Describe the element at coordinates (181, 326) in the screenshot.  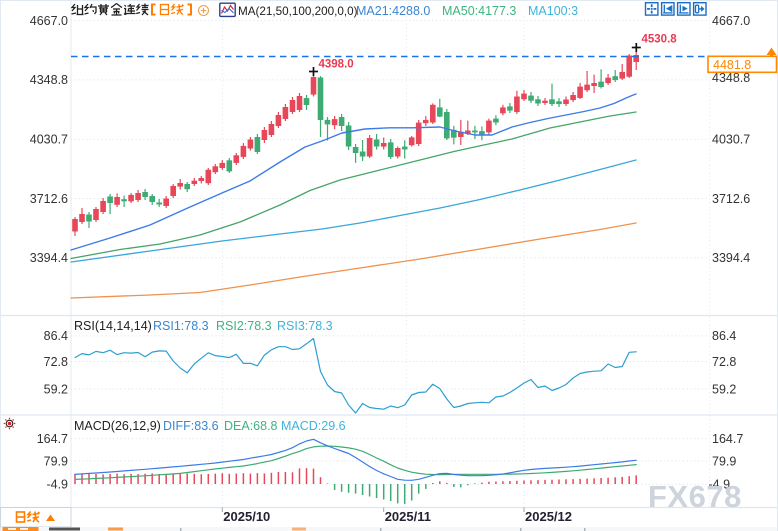
I see `svg-text: RSI1:78.3` at that location.